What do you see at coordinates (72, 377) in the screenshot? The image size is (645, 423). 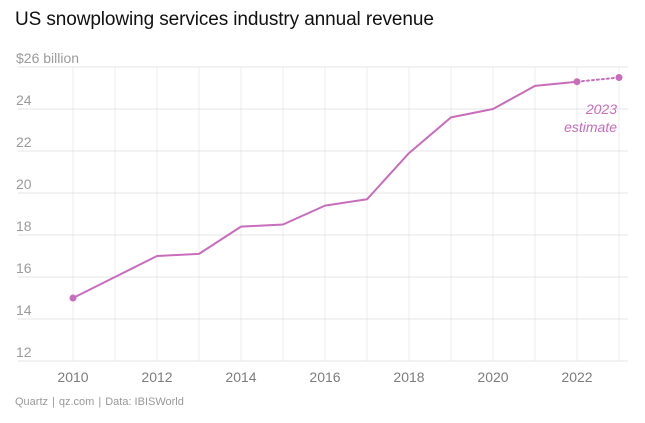 I see `x-tick-label: 2010` at bounding box center [72, 377].